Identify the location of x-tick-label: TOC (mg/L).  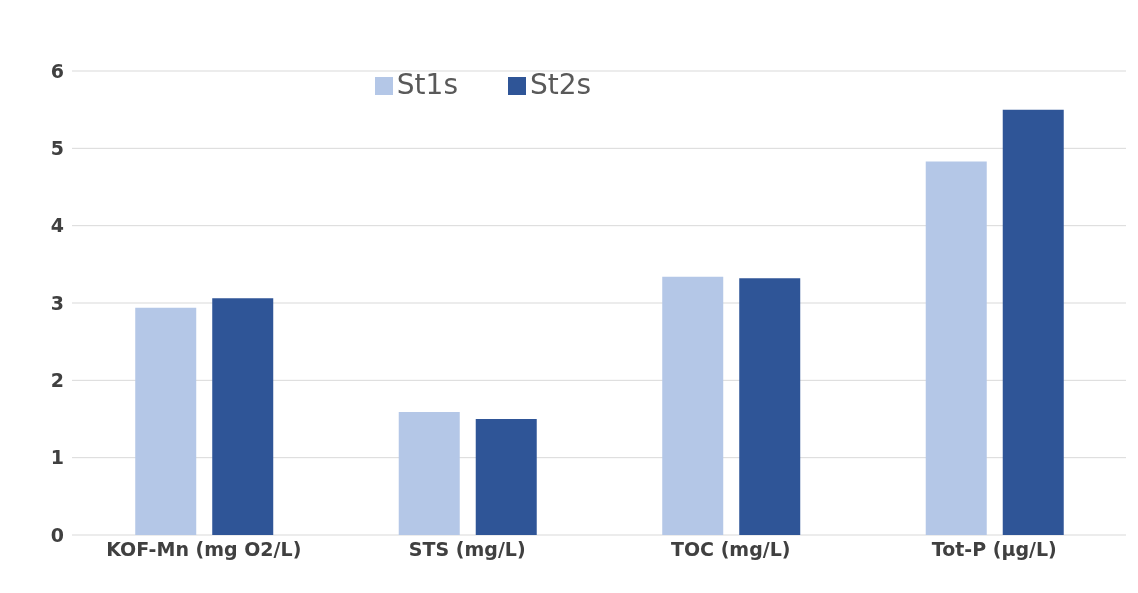
(731, 549).